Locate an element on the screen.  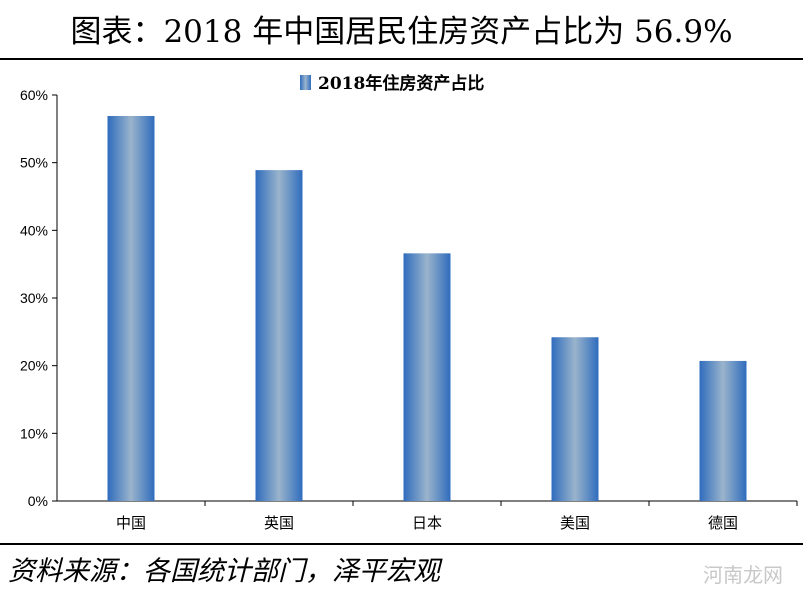
title-divider is located at coordinates (401, 59).